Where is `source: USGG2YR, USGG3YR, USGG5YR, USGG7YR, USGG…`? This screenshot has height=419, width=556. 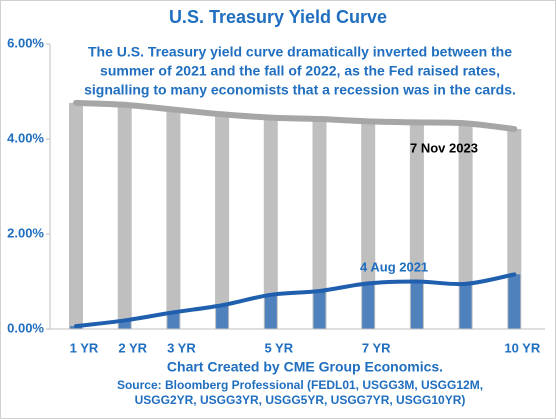 source: USGG2YR, USGG3YR, USGG5YR, USGG7YR, USGG… is located at coordinates (300, 400).